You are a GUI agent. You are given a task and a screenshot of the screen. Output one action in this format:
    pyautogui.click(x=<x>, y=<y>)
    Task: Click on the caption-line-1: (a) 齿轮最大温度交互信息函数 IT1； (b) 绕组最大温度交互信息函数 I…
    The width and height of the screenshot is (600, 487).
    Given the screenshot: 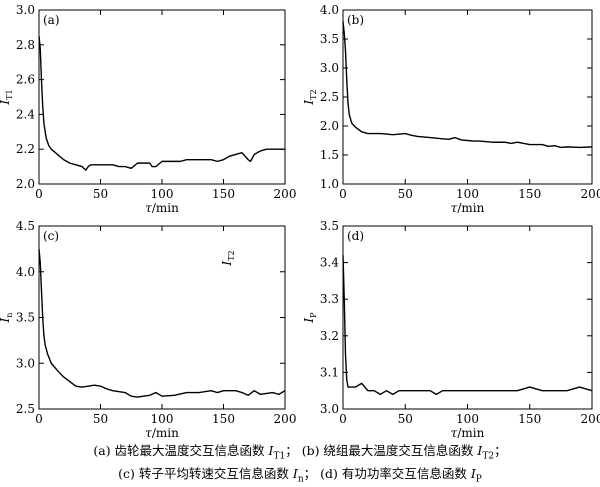 What is the action you would take?
    pyautogui.click(x=300, y=451)
    